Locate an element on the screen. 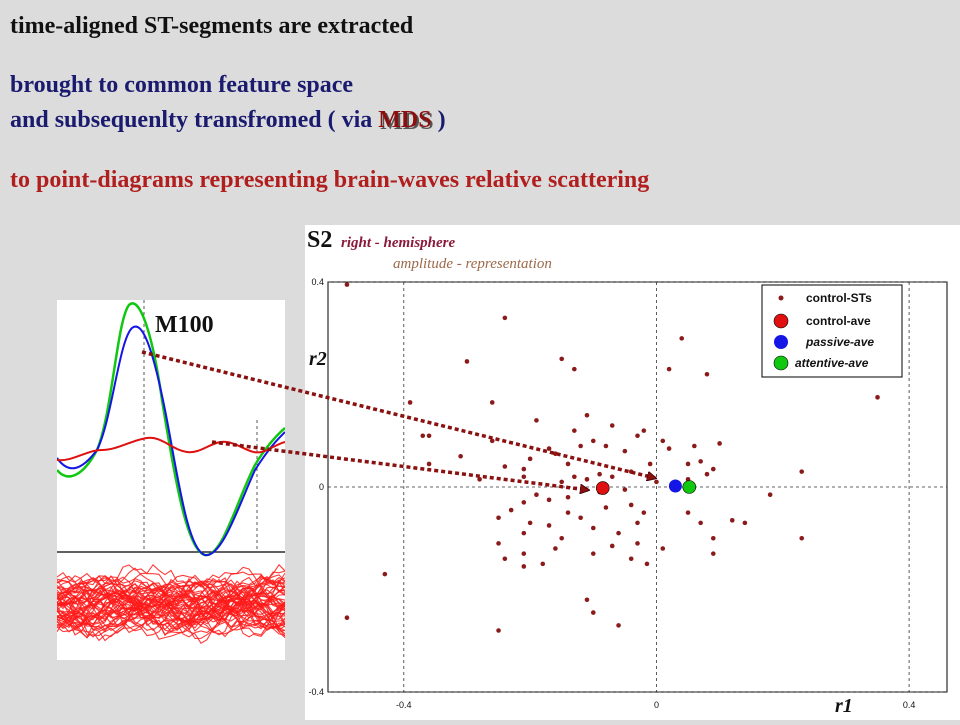 This screenshot has width=960, height=725. y-tick-label: 0.4 is located at coordinates (317, 282).